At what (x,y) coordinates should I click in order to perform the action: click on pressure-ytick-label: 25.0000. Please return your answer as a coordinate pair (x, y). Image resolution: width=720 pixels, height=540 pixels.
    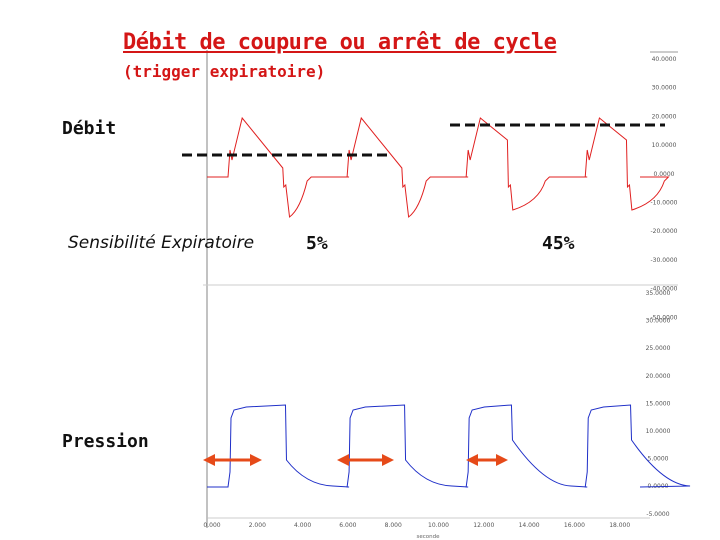
    Looking at the image, I should click on (658, 348).